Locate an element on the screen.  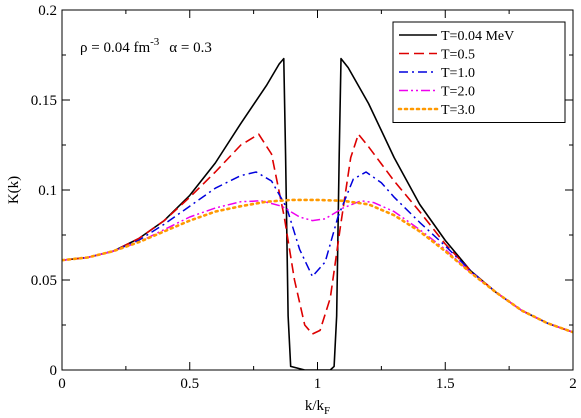
x-tick-label-2: 1 is located at coordinates (318, 384).